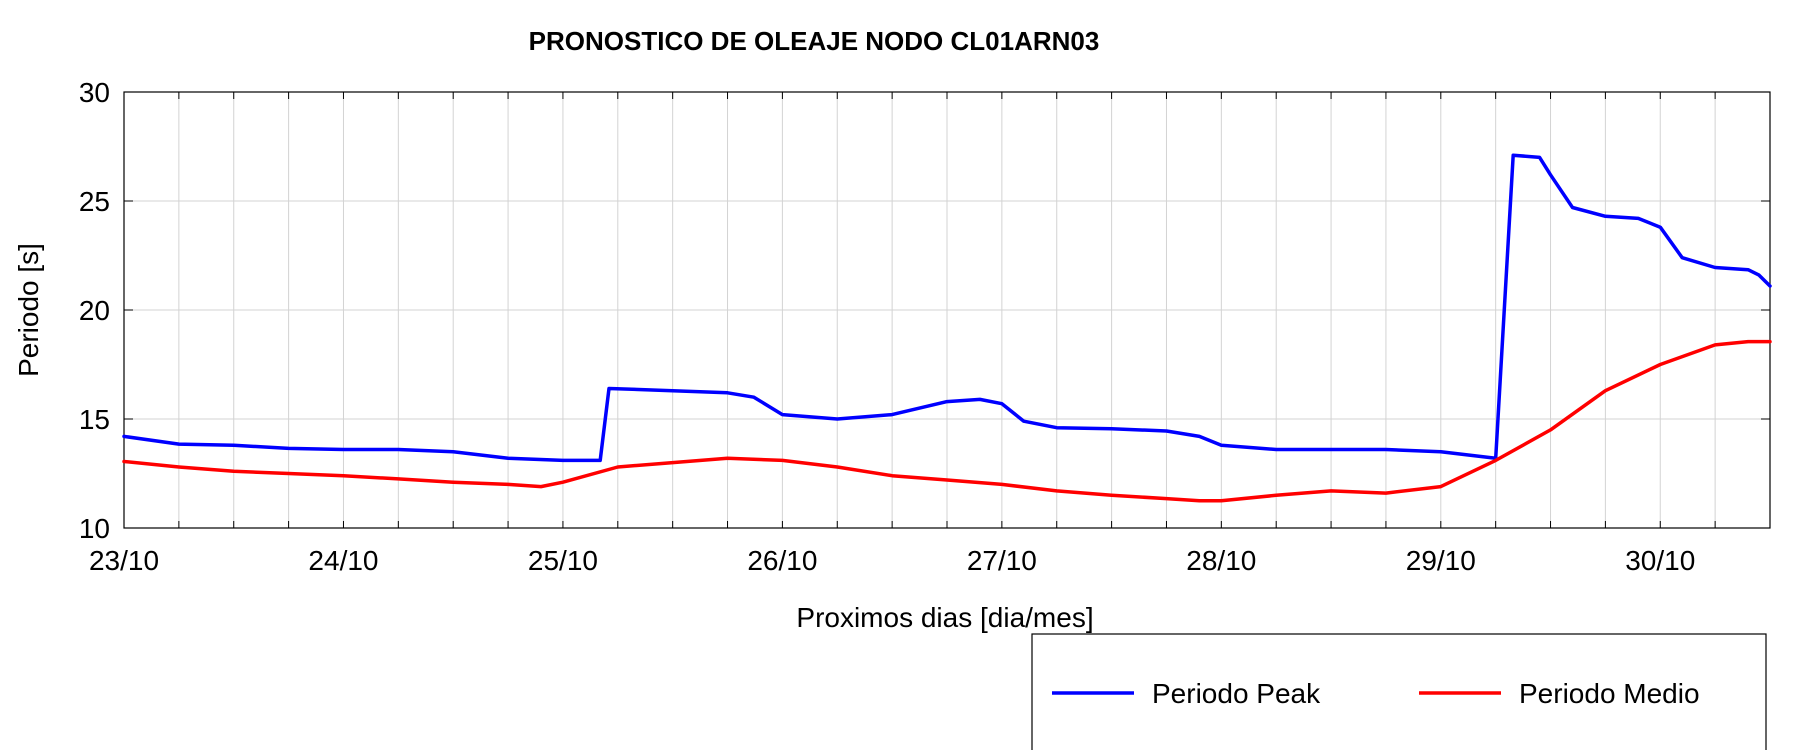 Image resolution: width=1800 pixels, height=750 pixels. I want to click on x-axis-label: Proximos dias [dia/mes], so click(944, 617).